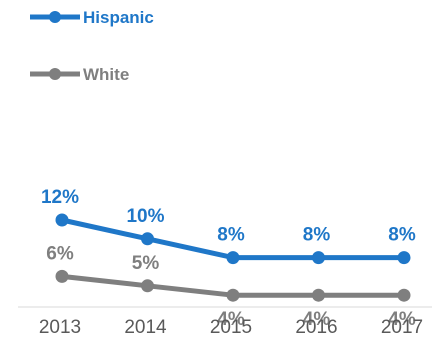 The width and height of the screenshot is (446, 344). What do you see at coordinates (62, 220) in the screenshot?
I see `data-point-hispanic-2013` at bounding box center [62, 220].